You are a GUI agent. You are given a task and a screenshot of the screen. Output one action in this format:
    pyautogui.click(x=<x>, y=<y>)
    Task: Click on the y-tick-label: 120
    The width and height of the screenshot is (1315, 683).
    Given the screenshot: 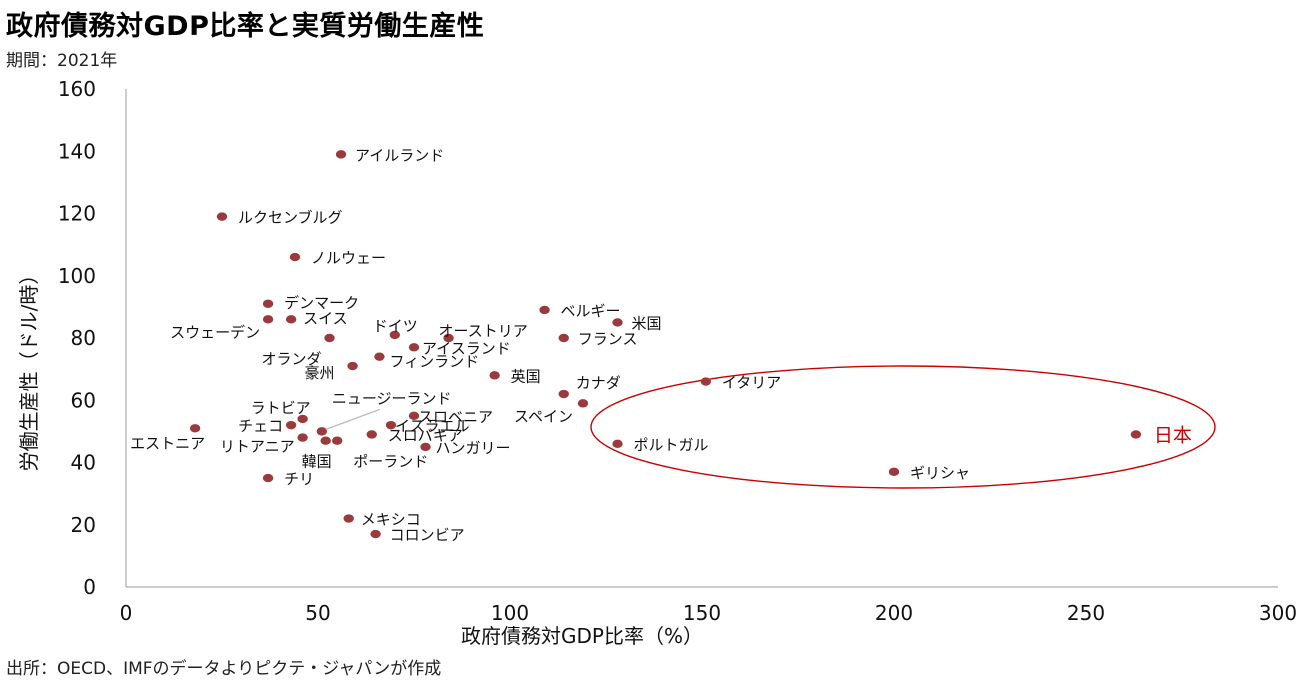 What is the action you would take?
    pyautogui.click(x=77, y=214)
    